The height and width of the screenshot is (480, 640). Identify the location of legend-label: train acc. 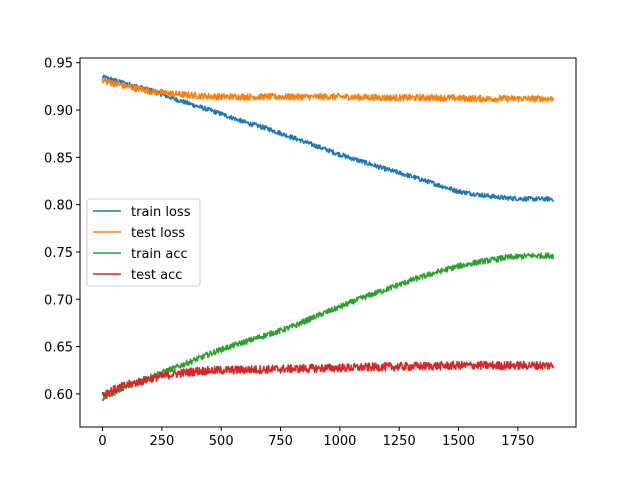
(159, 254).